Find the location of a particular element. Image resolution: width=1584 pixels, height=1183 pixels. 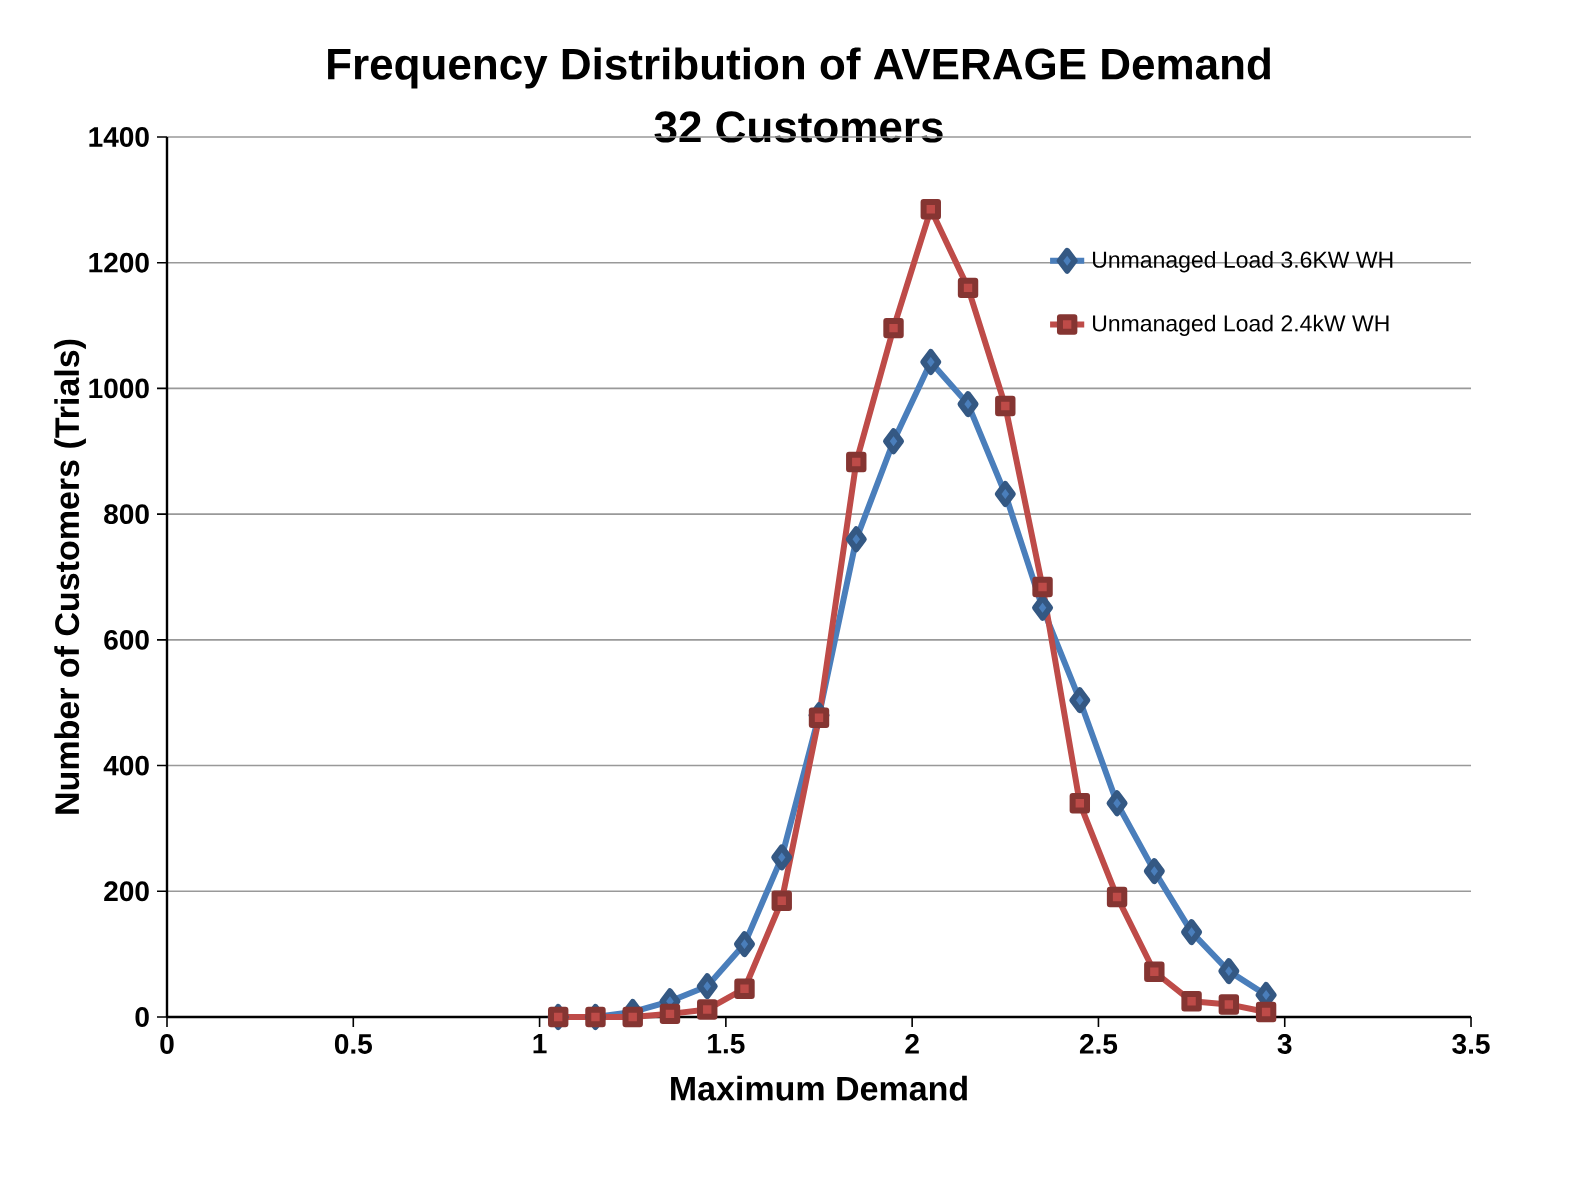

x-tick-label: 2 is located at coordinates (912, 1044).